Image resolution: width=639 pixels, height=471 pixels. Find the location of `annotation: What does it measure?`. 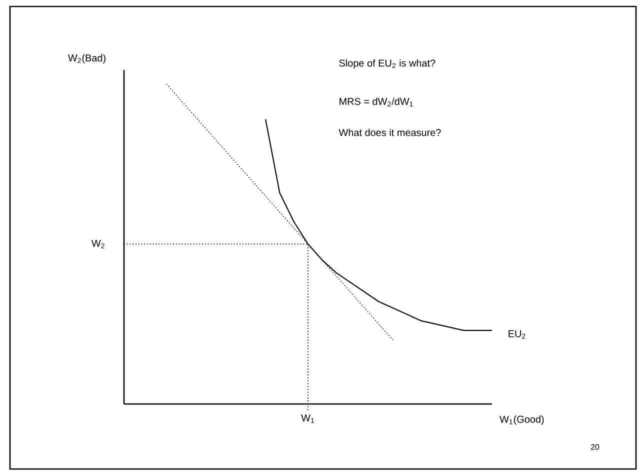

annotation: What does it measure? is located at coordinates (389, 132).